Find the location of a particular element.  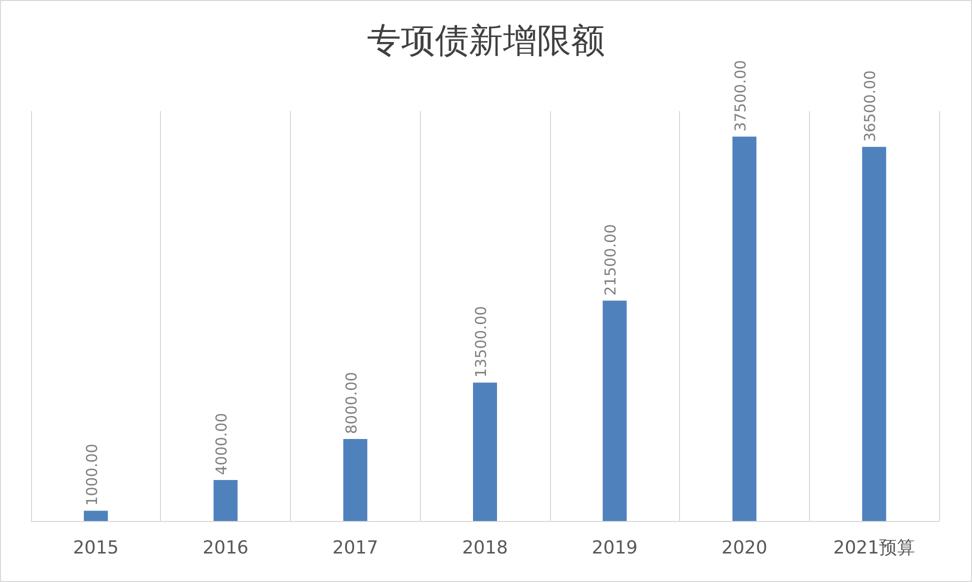

data-label: 21500.00 is located at coordinates (611, 260).